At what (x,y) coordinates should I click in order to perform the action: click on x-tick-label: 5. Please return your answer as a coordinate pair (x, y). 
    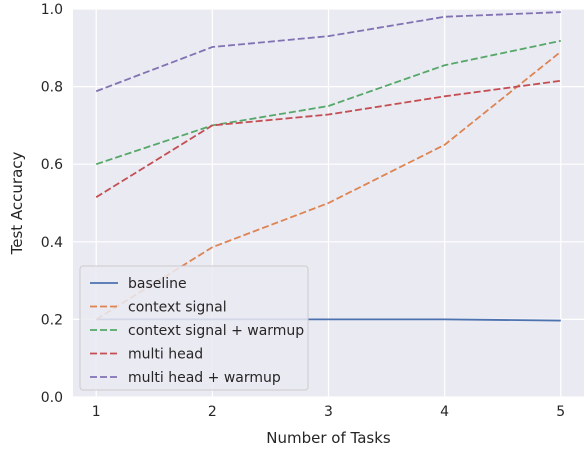
    Looking at the image, I should click on (560, 412).